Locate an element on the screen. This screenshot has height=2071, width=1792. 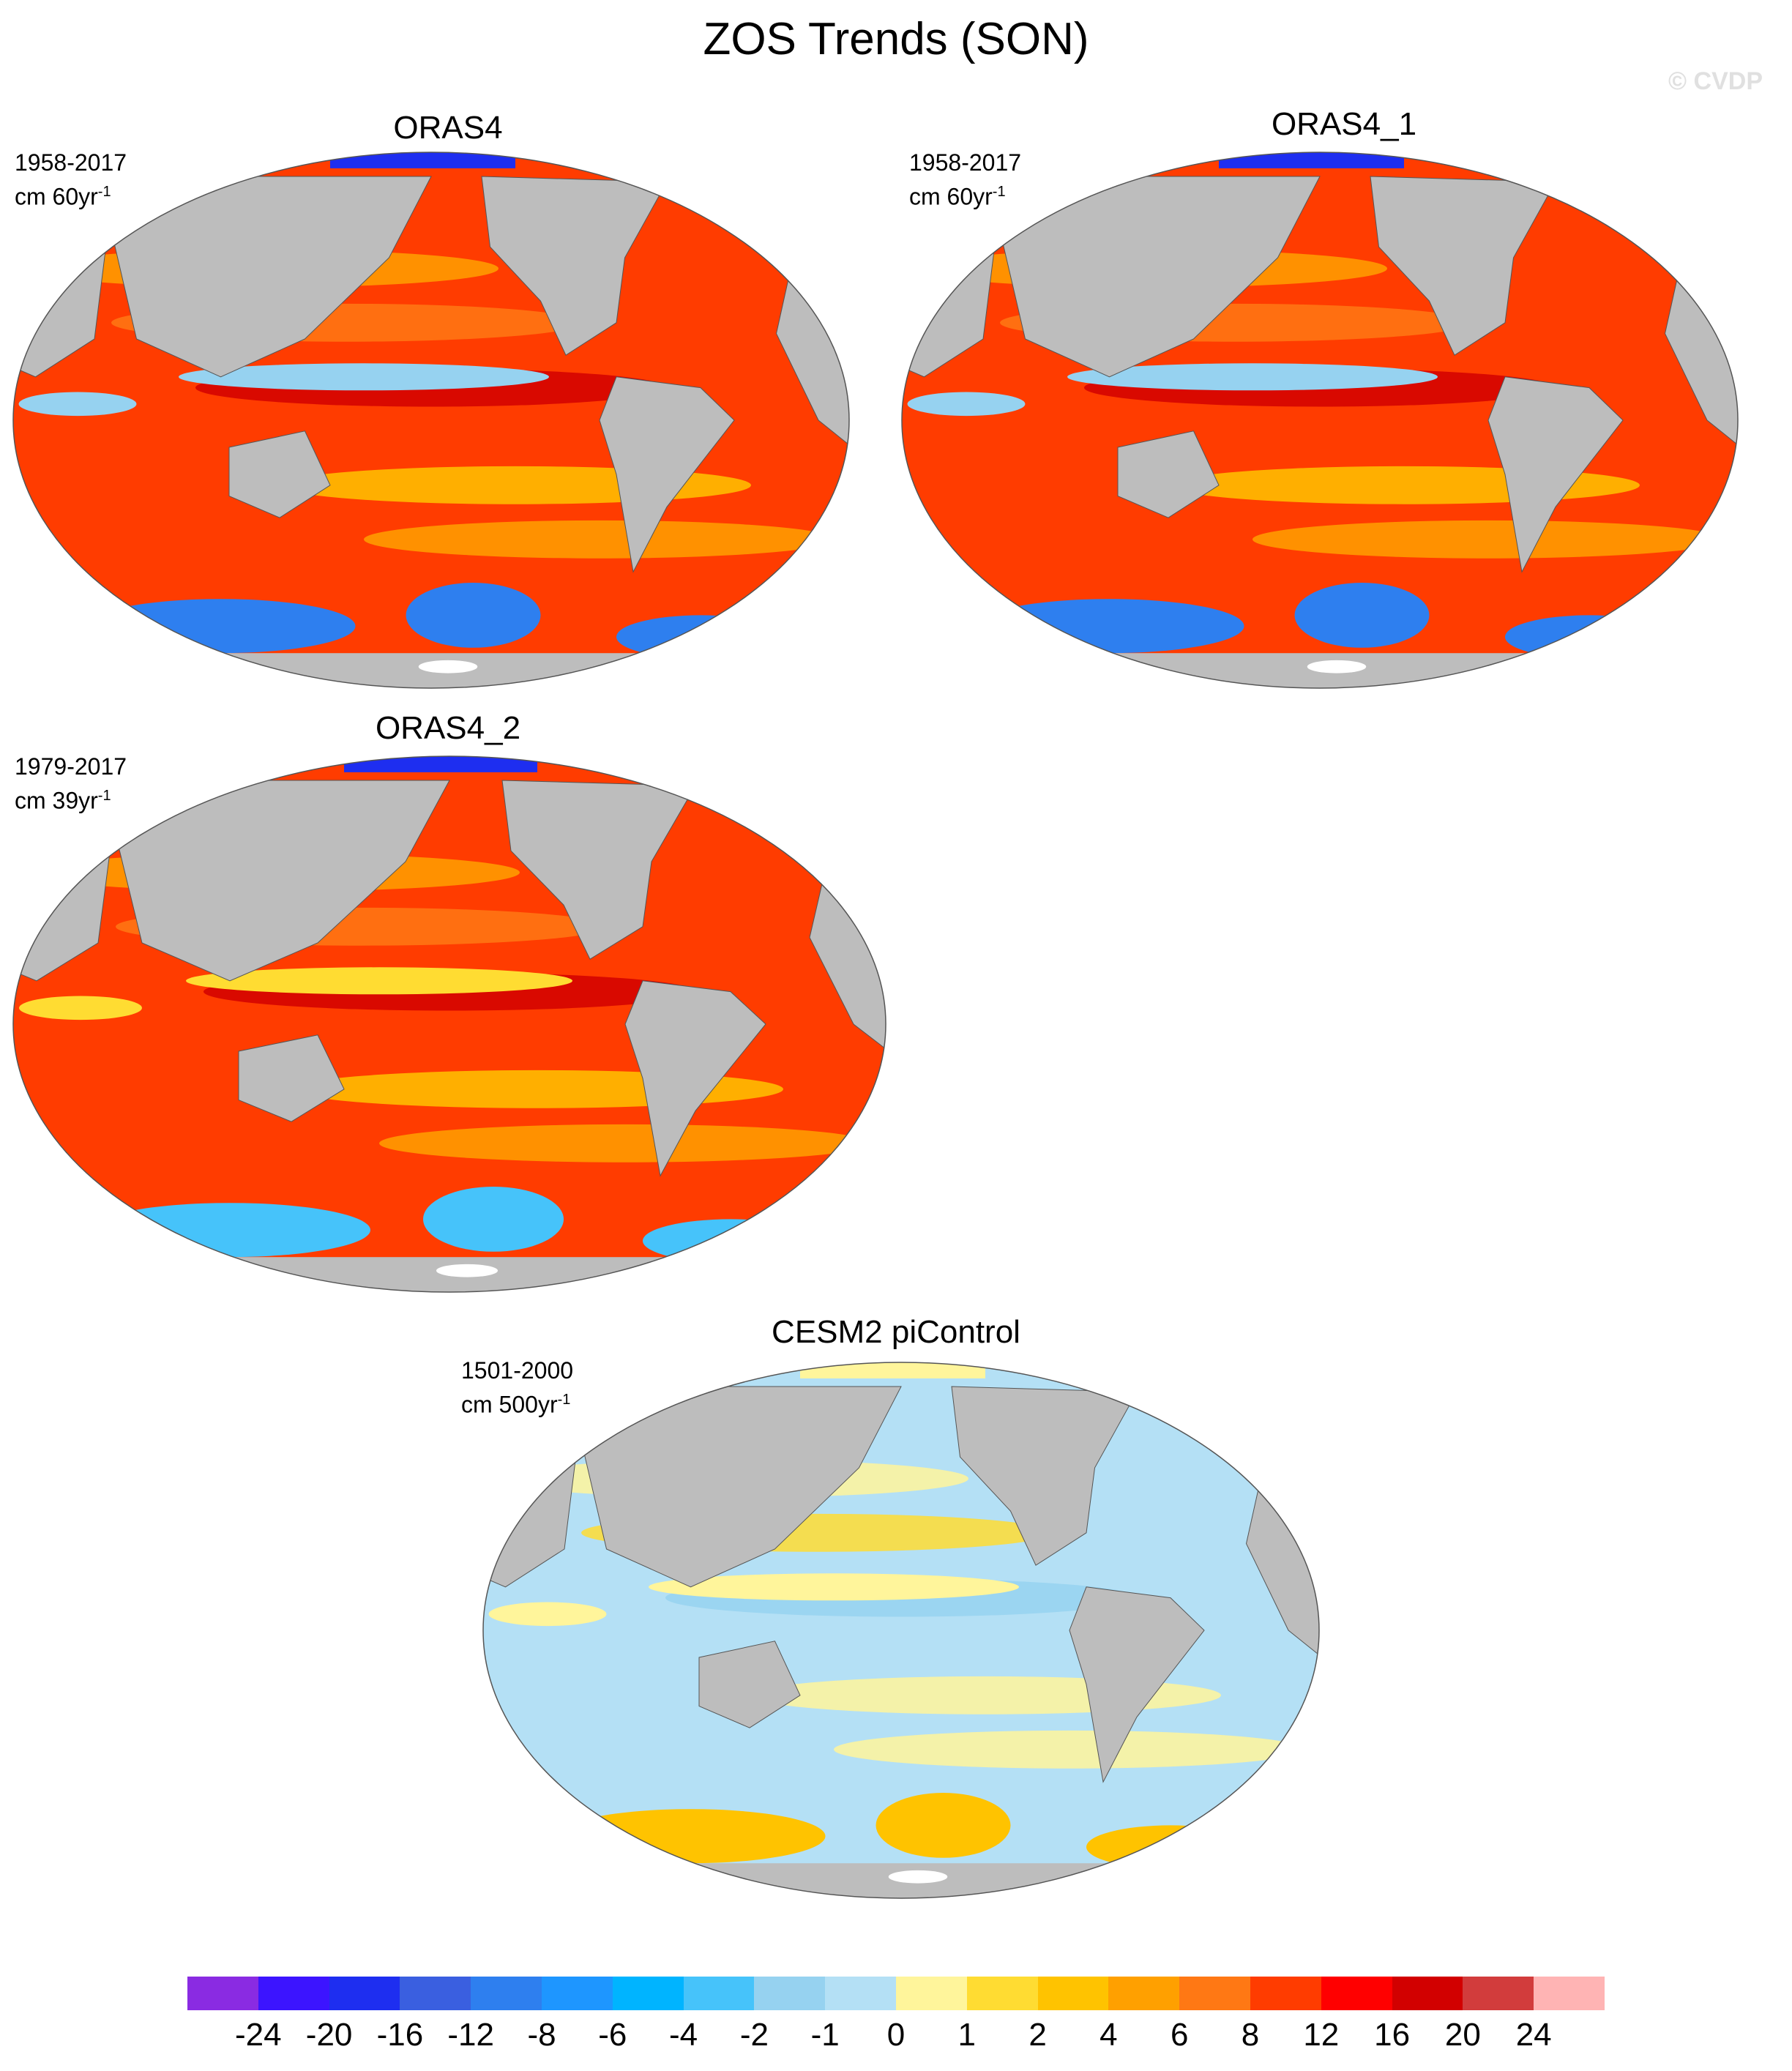
colorbar-tick-label: 2 is located at coordinates (1037, 2035).